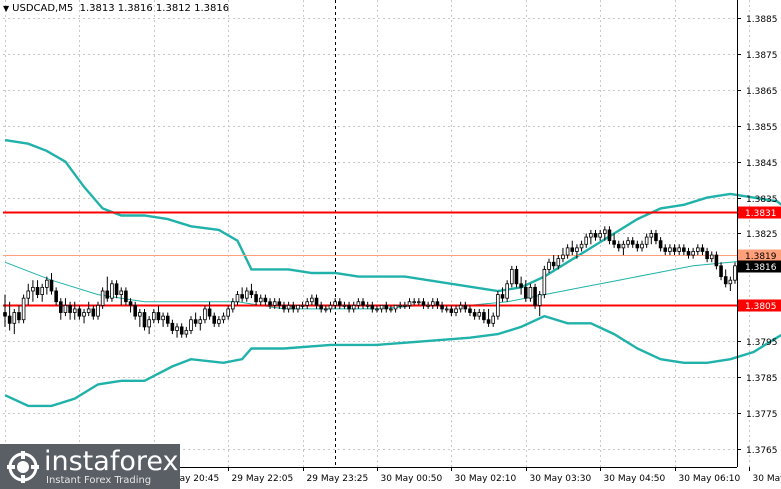 The width and height of the screenshot is (781, 489). Describe the element at coordinates (762, 128) in the screenshot. I see `y-tick-label: 1.3855` at that location.